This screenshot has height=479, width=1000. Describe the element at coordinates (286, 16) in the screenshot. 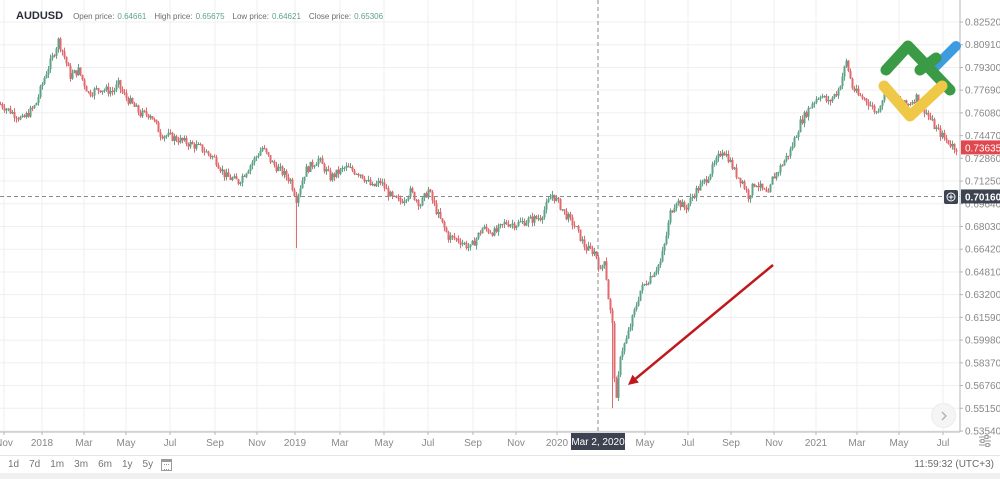

I see `low-price-value: 0.64621` at that location.